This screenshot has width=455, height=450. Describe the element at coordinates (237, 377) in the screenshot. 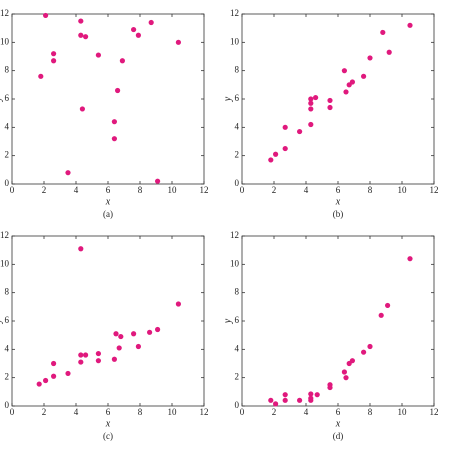

I see `y-tick-label: 2` at that location.